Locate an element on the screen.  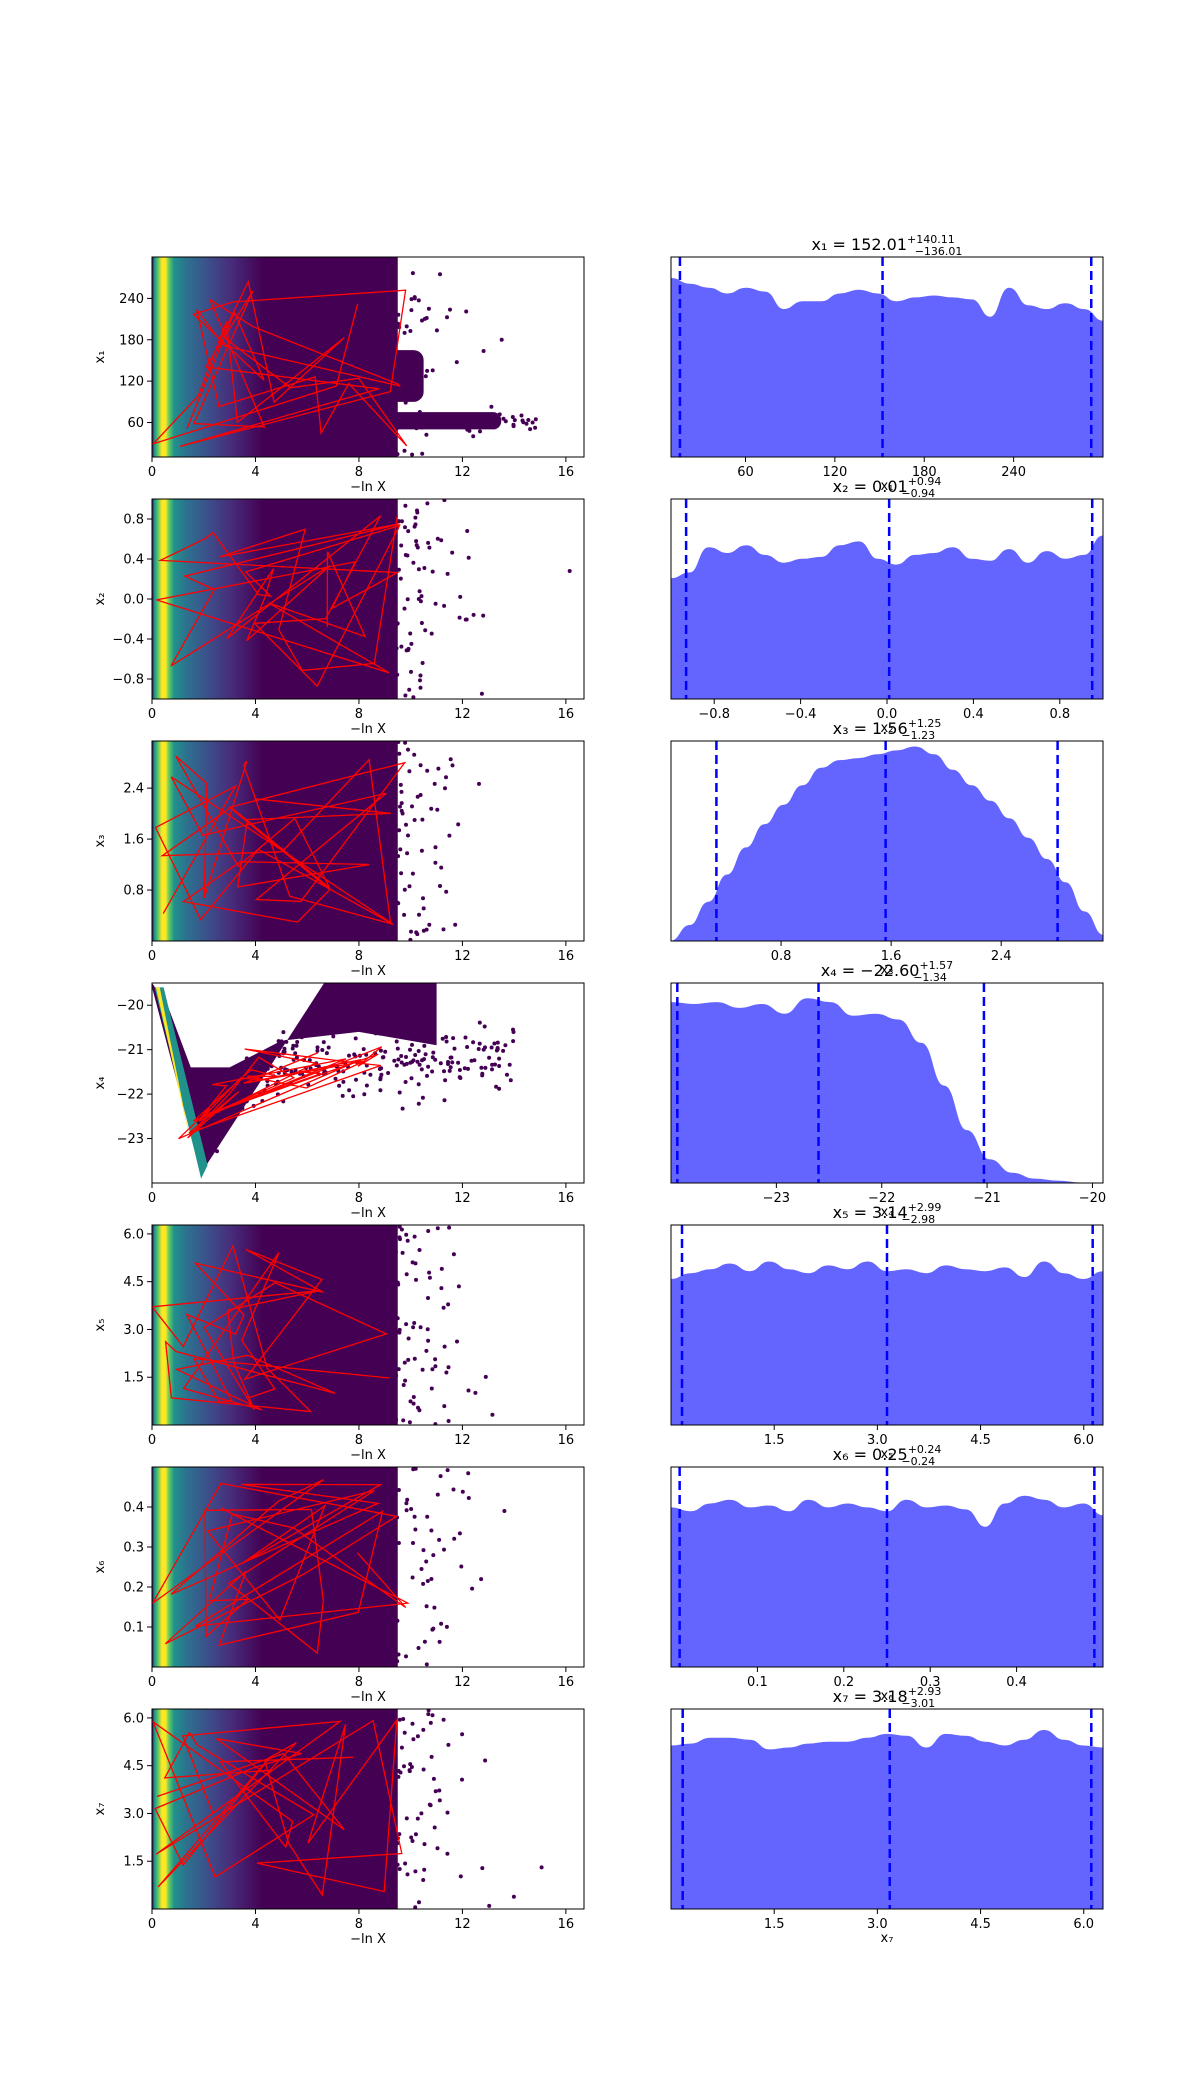
x-tick-label: 8 is located at coordinates (359, 1682).